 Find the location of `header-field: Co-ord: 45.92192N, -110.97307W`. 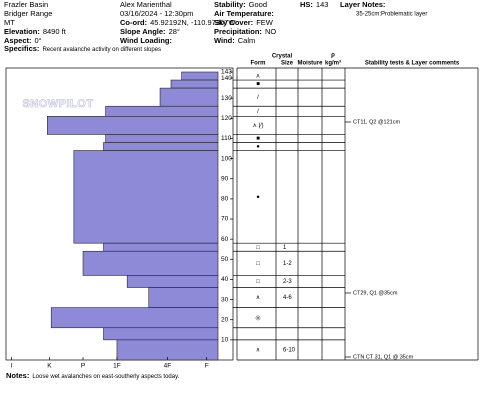

header-field: Co-ord: 45.92192N, -110.97307W is located at coordinates (178, 22).